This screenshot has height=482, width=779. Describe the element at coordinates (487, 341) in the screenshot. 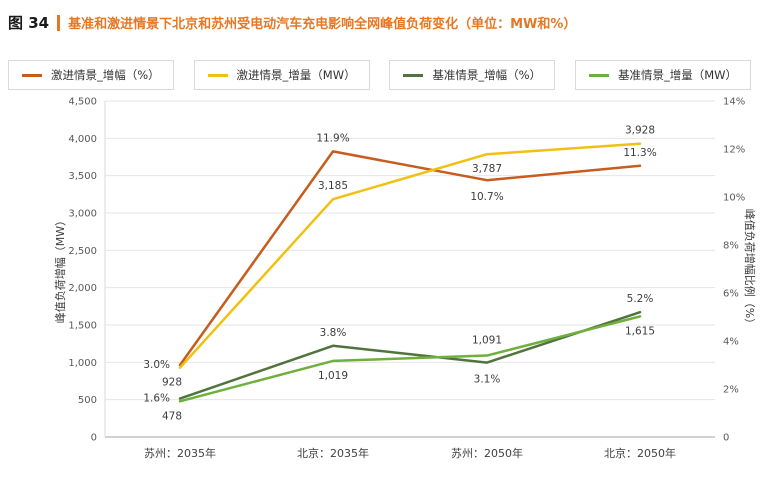

I see `data-label: 1,091` at that location.